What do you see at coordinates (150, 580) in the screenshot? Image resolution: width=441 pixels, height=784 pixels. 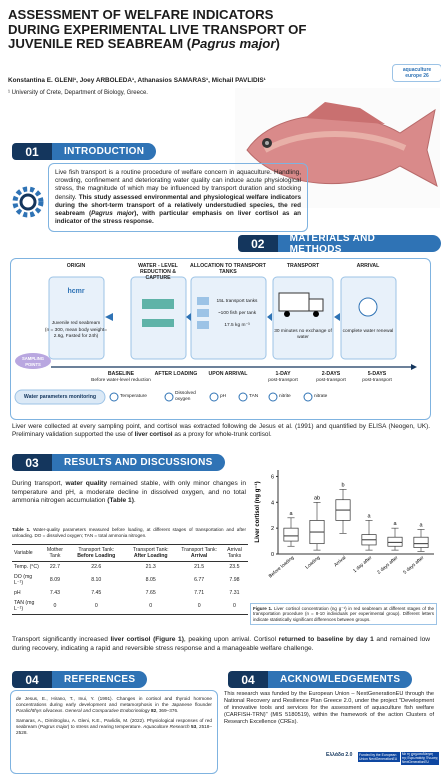 I see `table-cell: 8.05` at bounding box center [150, 580].